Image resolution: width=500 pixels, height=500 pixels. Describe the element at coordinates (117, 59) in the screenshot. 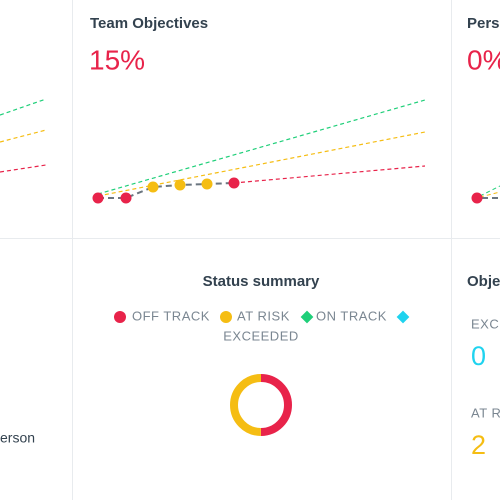

I see `percent: 15%` at that location.